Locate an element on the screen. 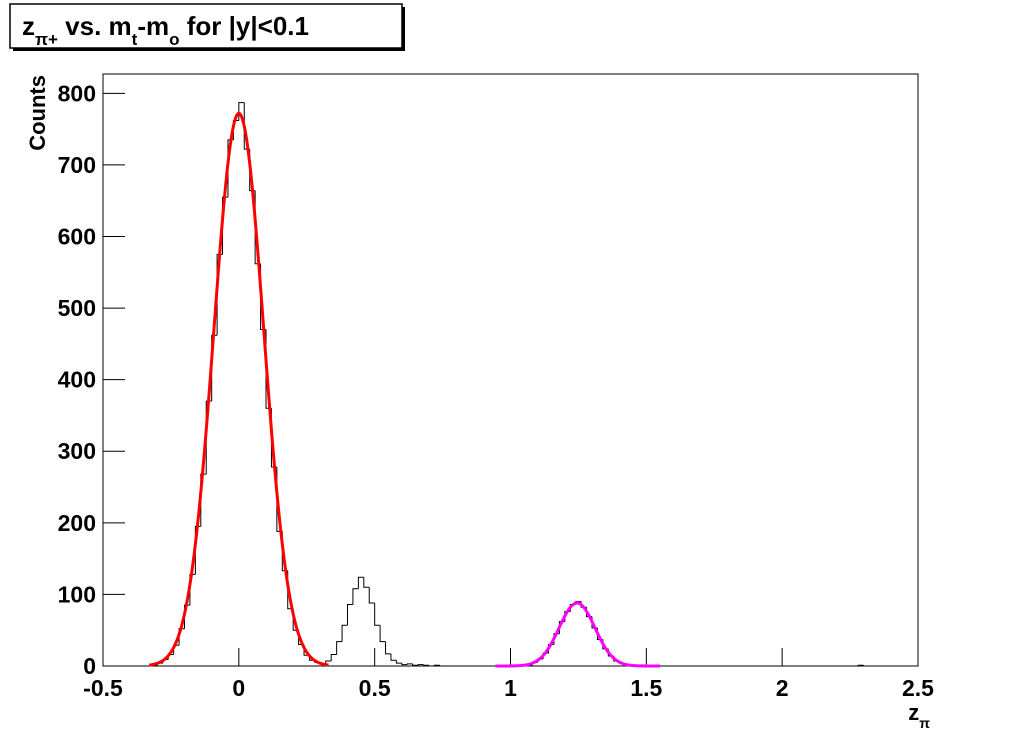 This screenshot has height=740, width=1020. chart-title: zπ+ vs. mt-mo for |y|<0.1 is located at coordinates (165, 30).